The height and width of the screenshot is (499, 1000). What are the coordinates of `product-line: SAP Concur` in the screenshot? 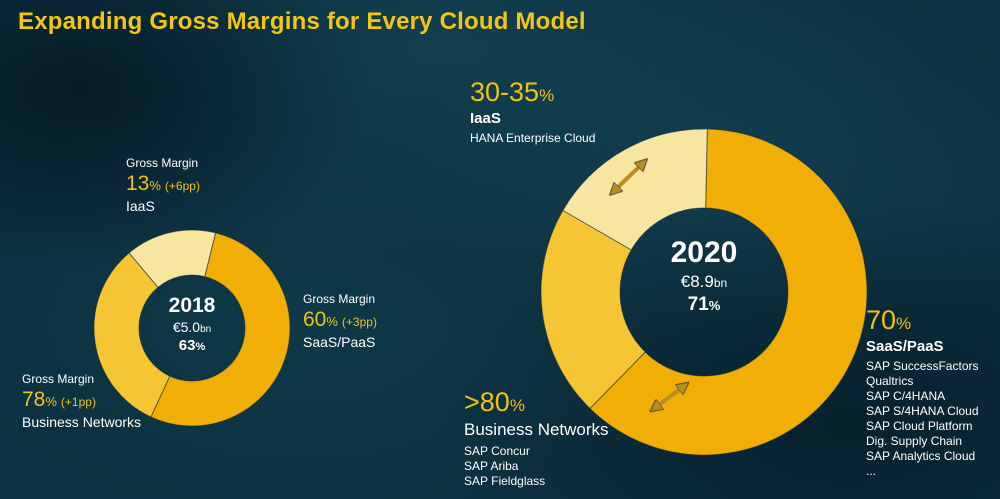 It's located at (497, 450).